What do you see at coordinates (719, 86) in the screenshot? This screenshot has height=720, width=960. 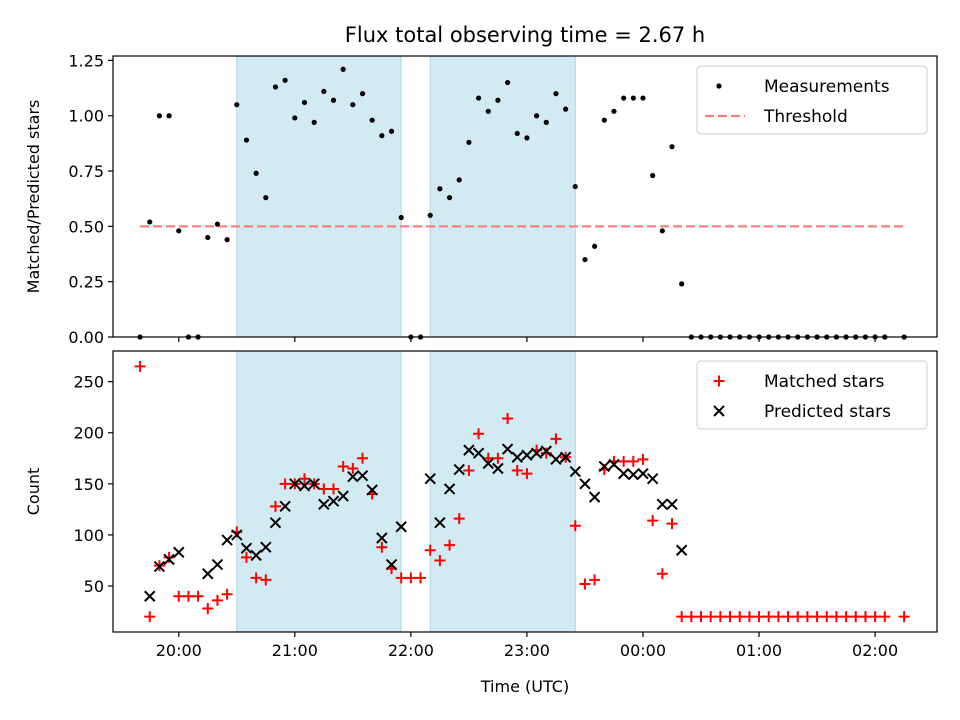 I see `legend-marker-measurements` at bounding box center [719, 86].